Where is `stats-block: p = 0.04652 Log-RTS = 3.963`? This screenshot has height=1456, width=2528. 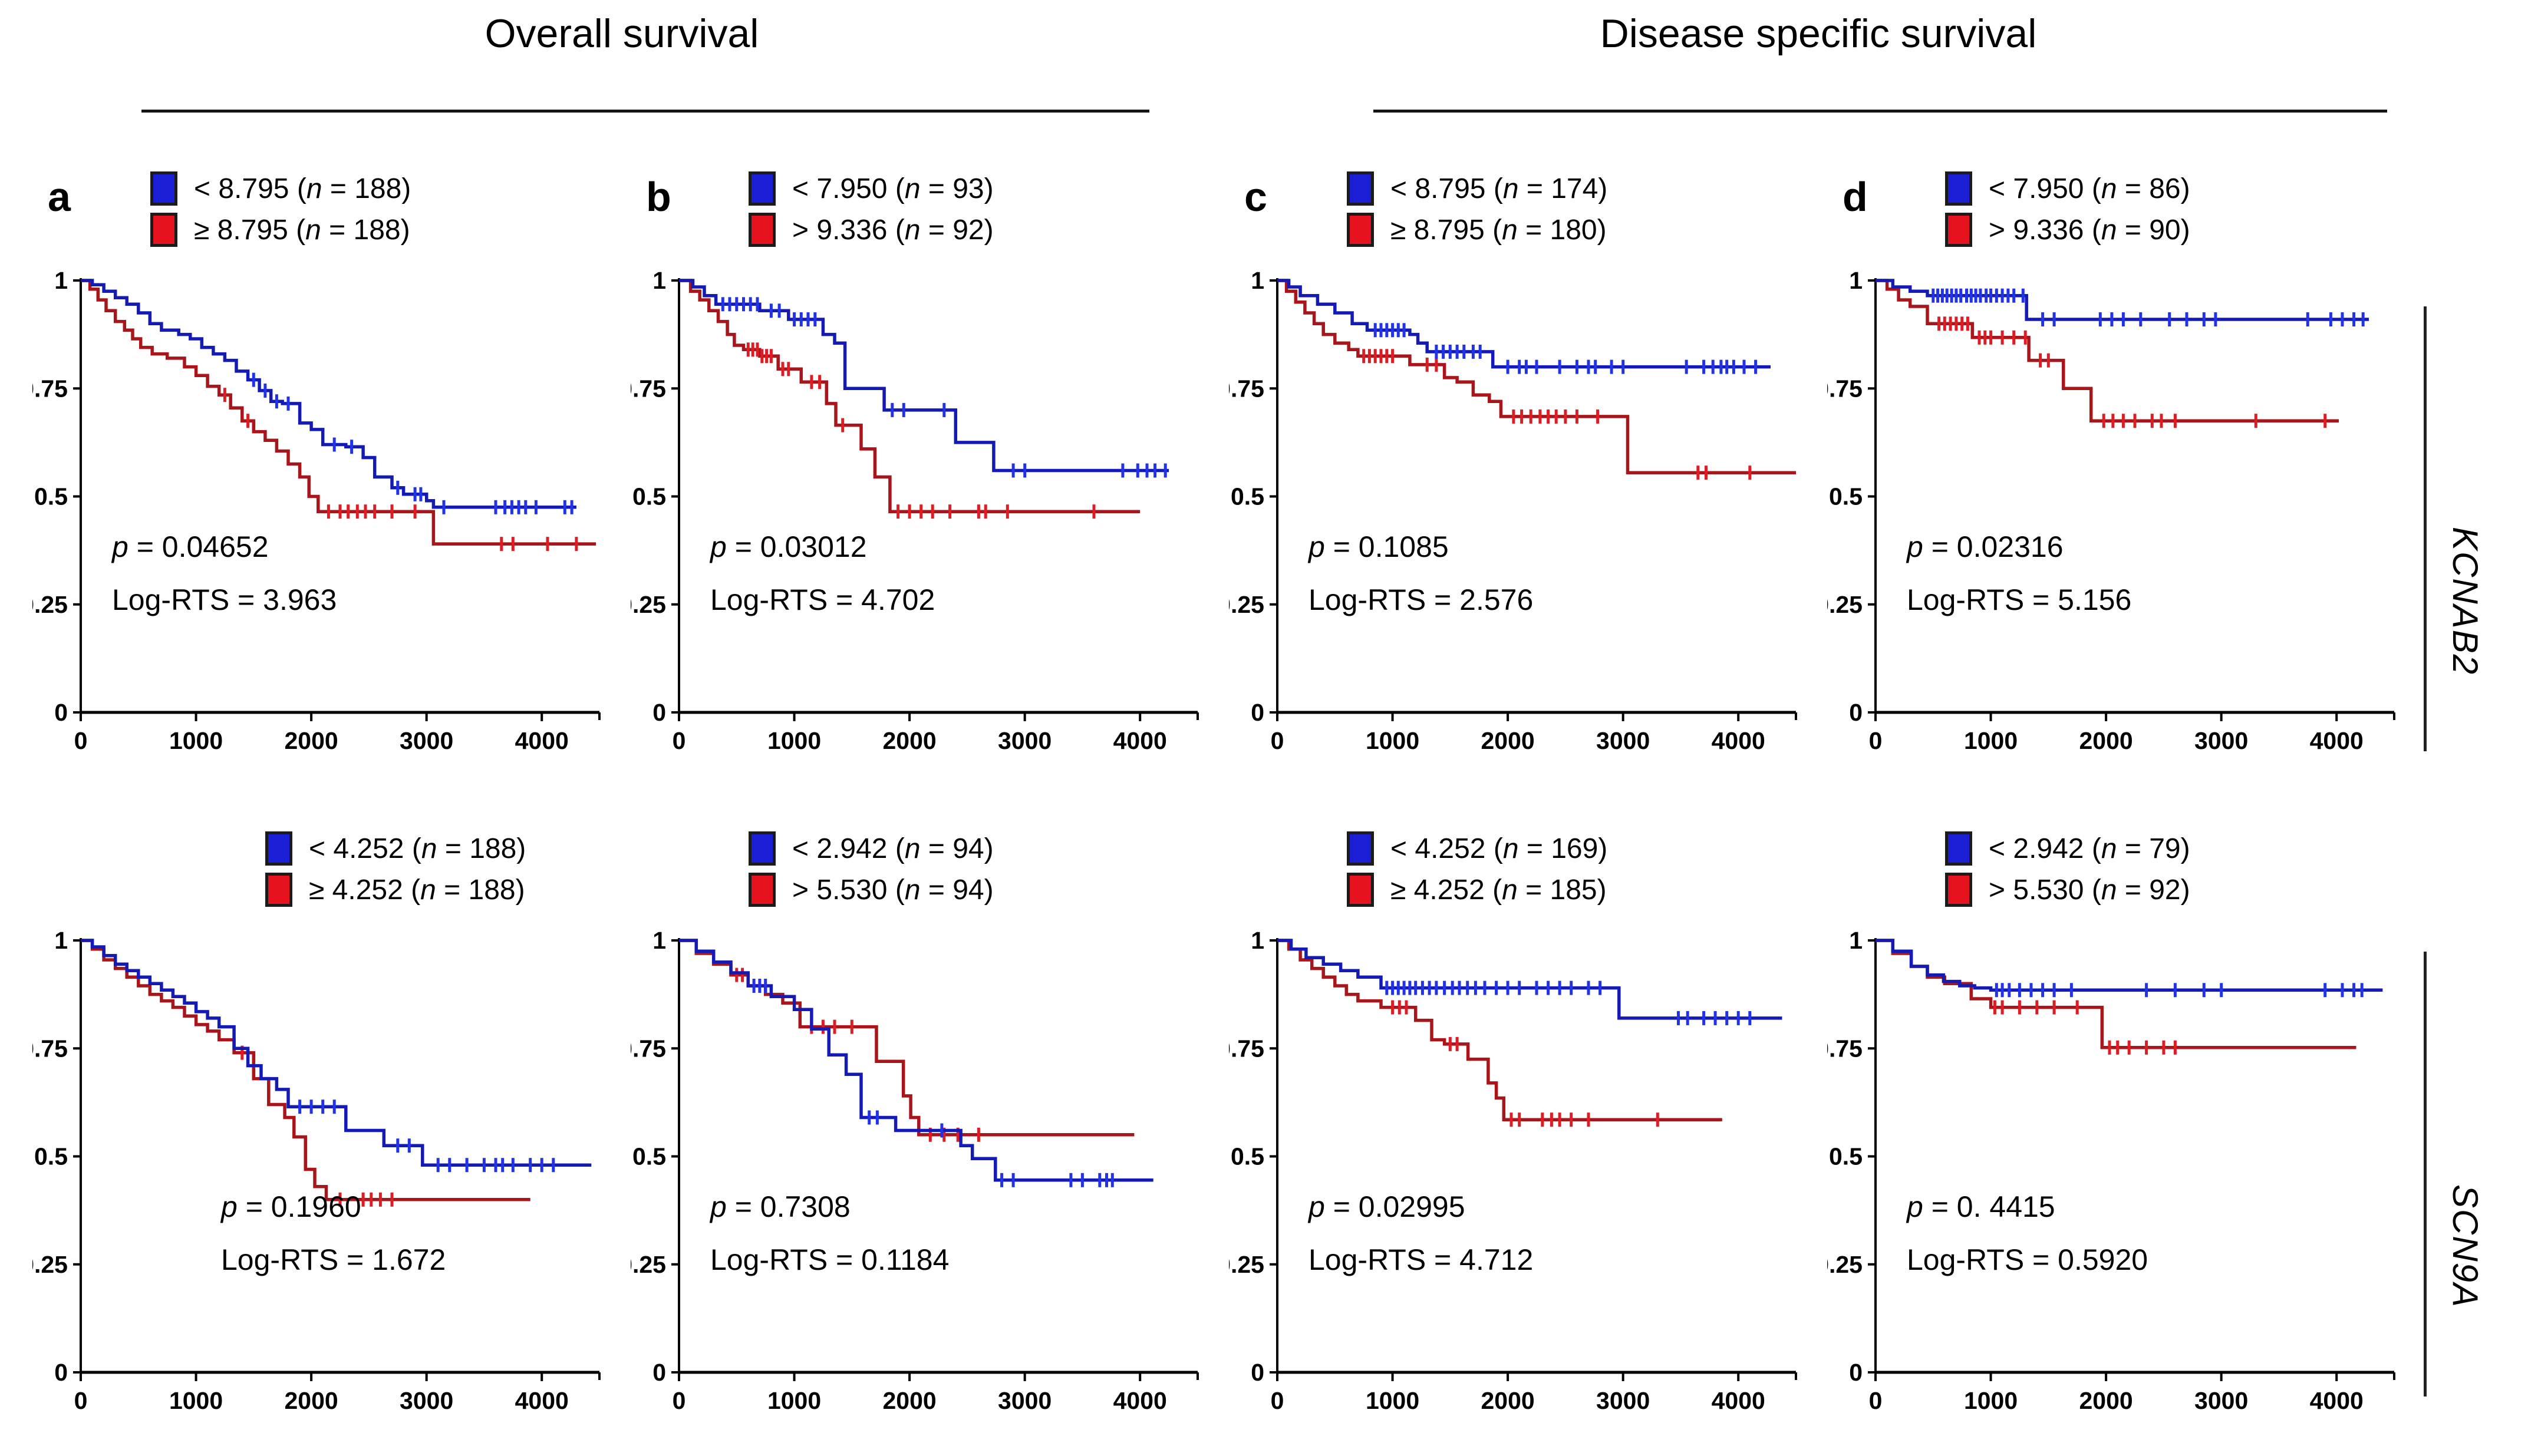
stats-block: p = 0.04652 Log-RTS = 3.963 is located at coordinates (224, 585).